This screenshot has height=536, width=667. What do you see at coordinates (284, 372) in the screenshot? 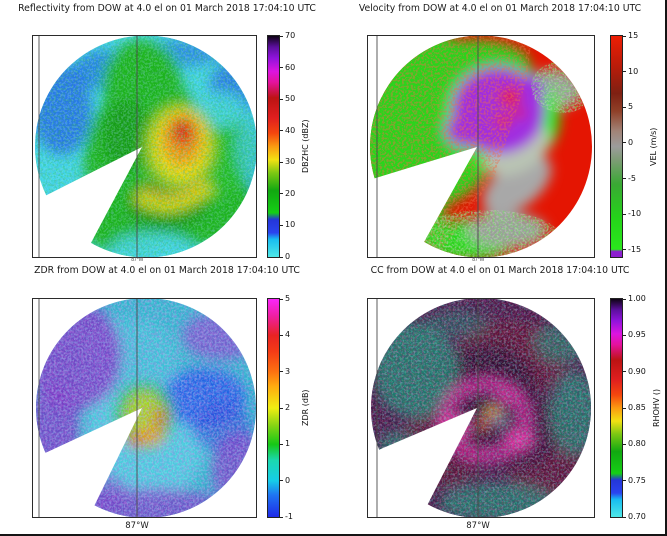
I see `colorbar-tick: 3` at bounding box center [284, 372].